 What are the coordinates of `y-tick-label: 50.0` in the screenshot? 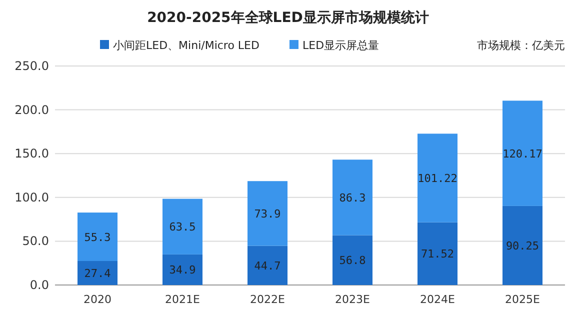 It's located at (35, 241).